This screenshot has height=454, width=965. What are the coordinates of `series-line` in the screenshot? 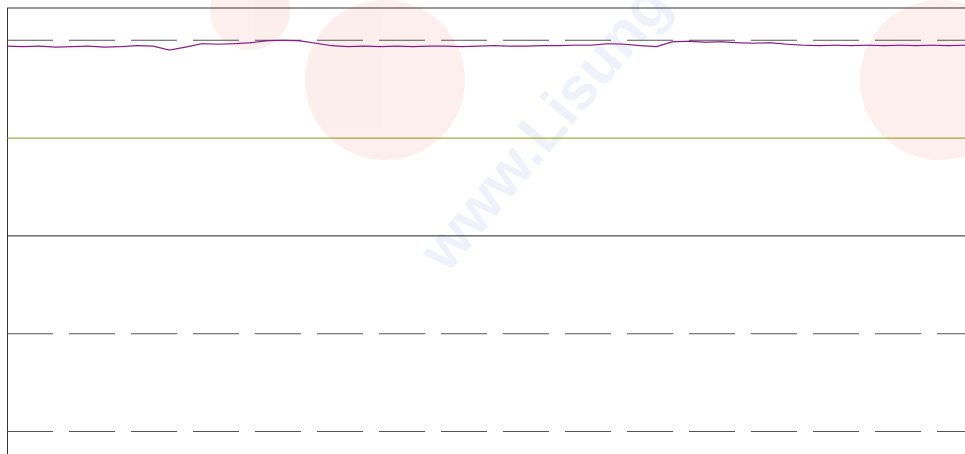 It's located at (485, 45).